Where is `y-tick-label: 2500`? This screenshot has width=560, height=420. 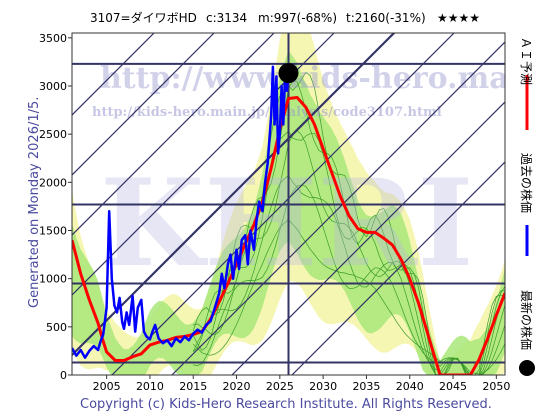
y-tick-label: 2500 is located at coordinates (53, 134).